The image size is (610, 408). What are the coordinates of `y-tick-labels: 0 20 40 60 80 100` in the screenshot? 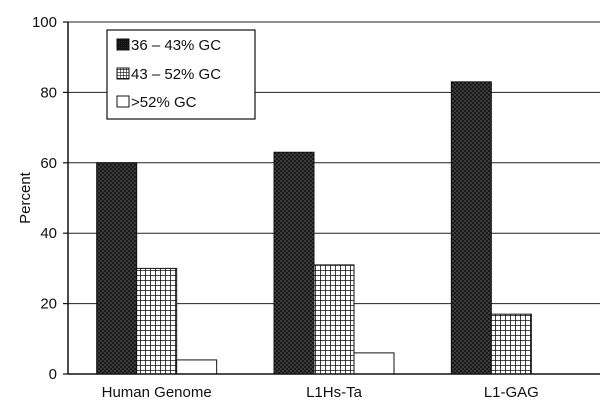 It's located at (44, 198).